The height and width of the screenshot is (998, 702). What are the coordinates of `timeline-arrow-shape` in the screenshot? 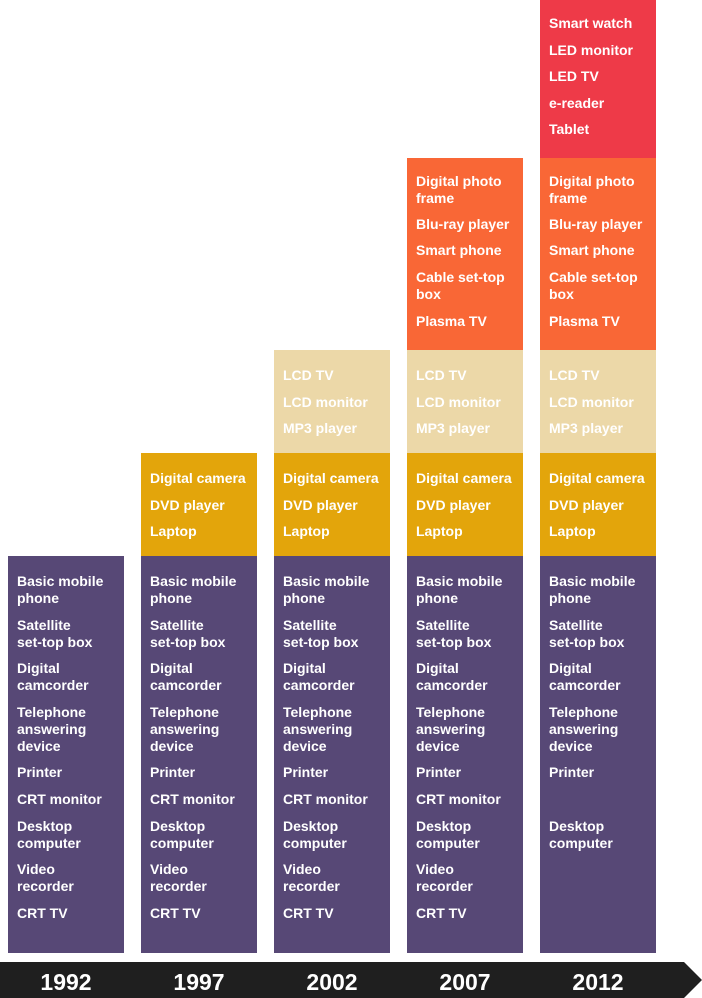 It's located at (351, 980).